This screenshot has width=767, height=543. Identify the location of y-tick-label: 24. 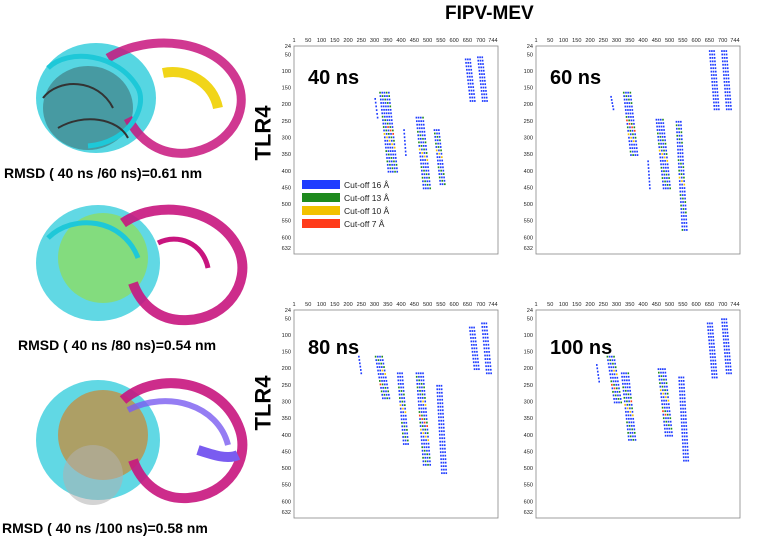
(530, 311).